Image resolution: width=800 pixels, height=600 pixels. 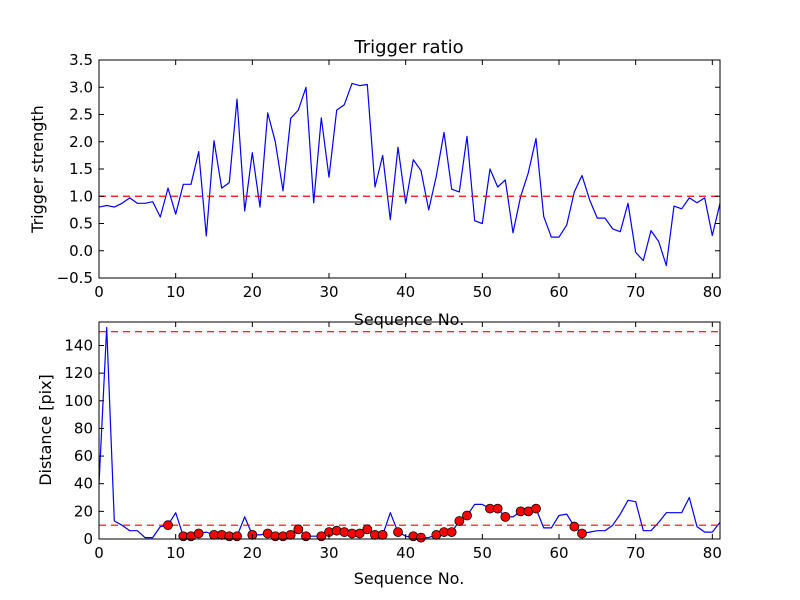 I want to click on y-tick-label: 1.5, so click(x=81, y=169).